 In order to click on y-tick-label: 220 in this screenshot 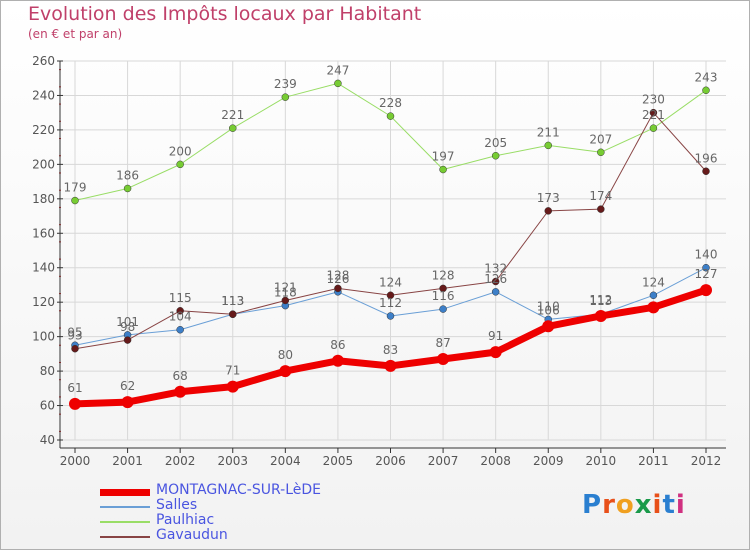, I will do `click(43, 130)`.